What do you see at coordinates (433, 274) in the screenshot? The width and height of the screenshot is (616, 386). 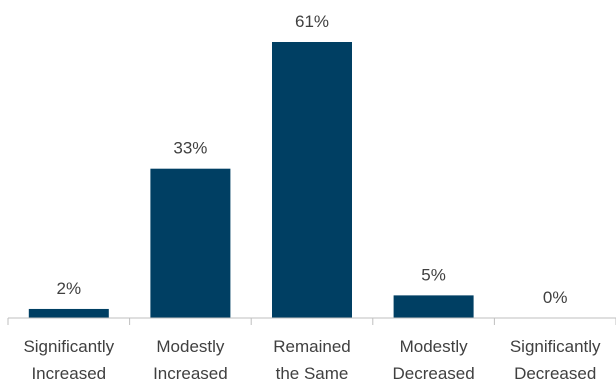 I see `data-label: 5%` at bounding box center [433, 274].